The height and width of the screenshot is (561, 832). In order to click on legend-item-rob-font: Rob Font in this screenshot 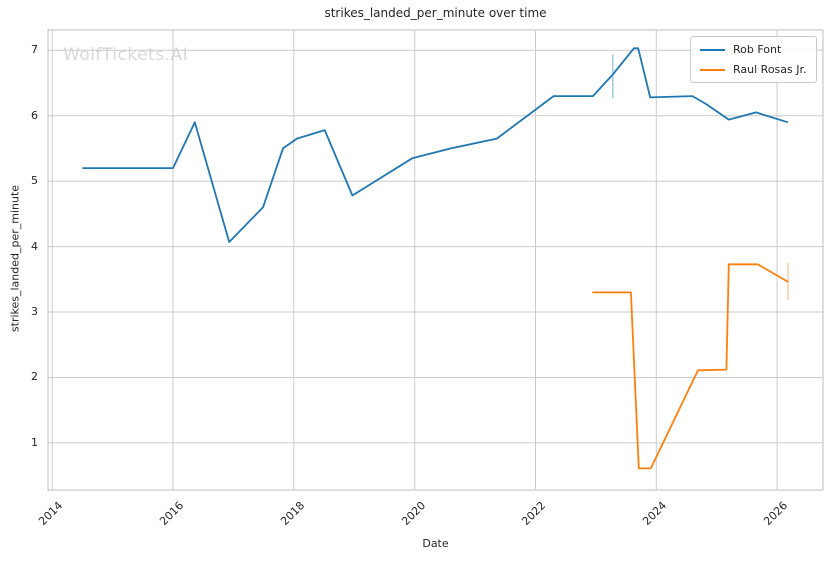, I will do `click(753, 49)`.